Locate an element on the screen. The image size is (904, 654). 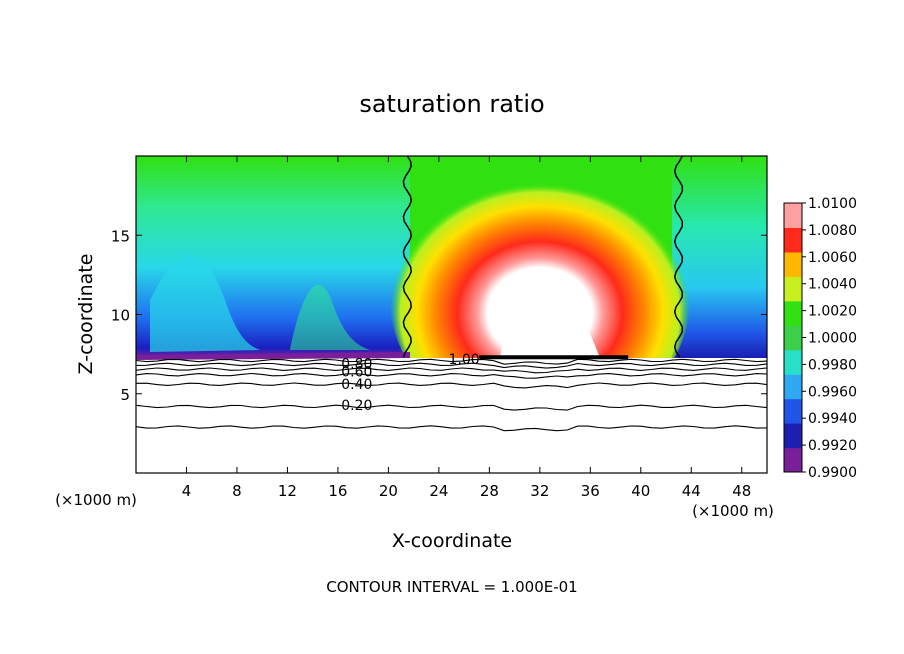
contour-label: 1.00 is located at coordinates (464, 360).